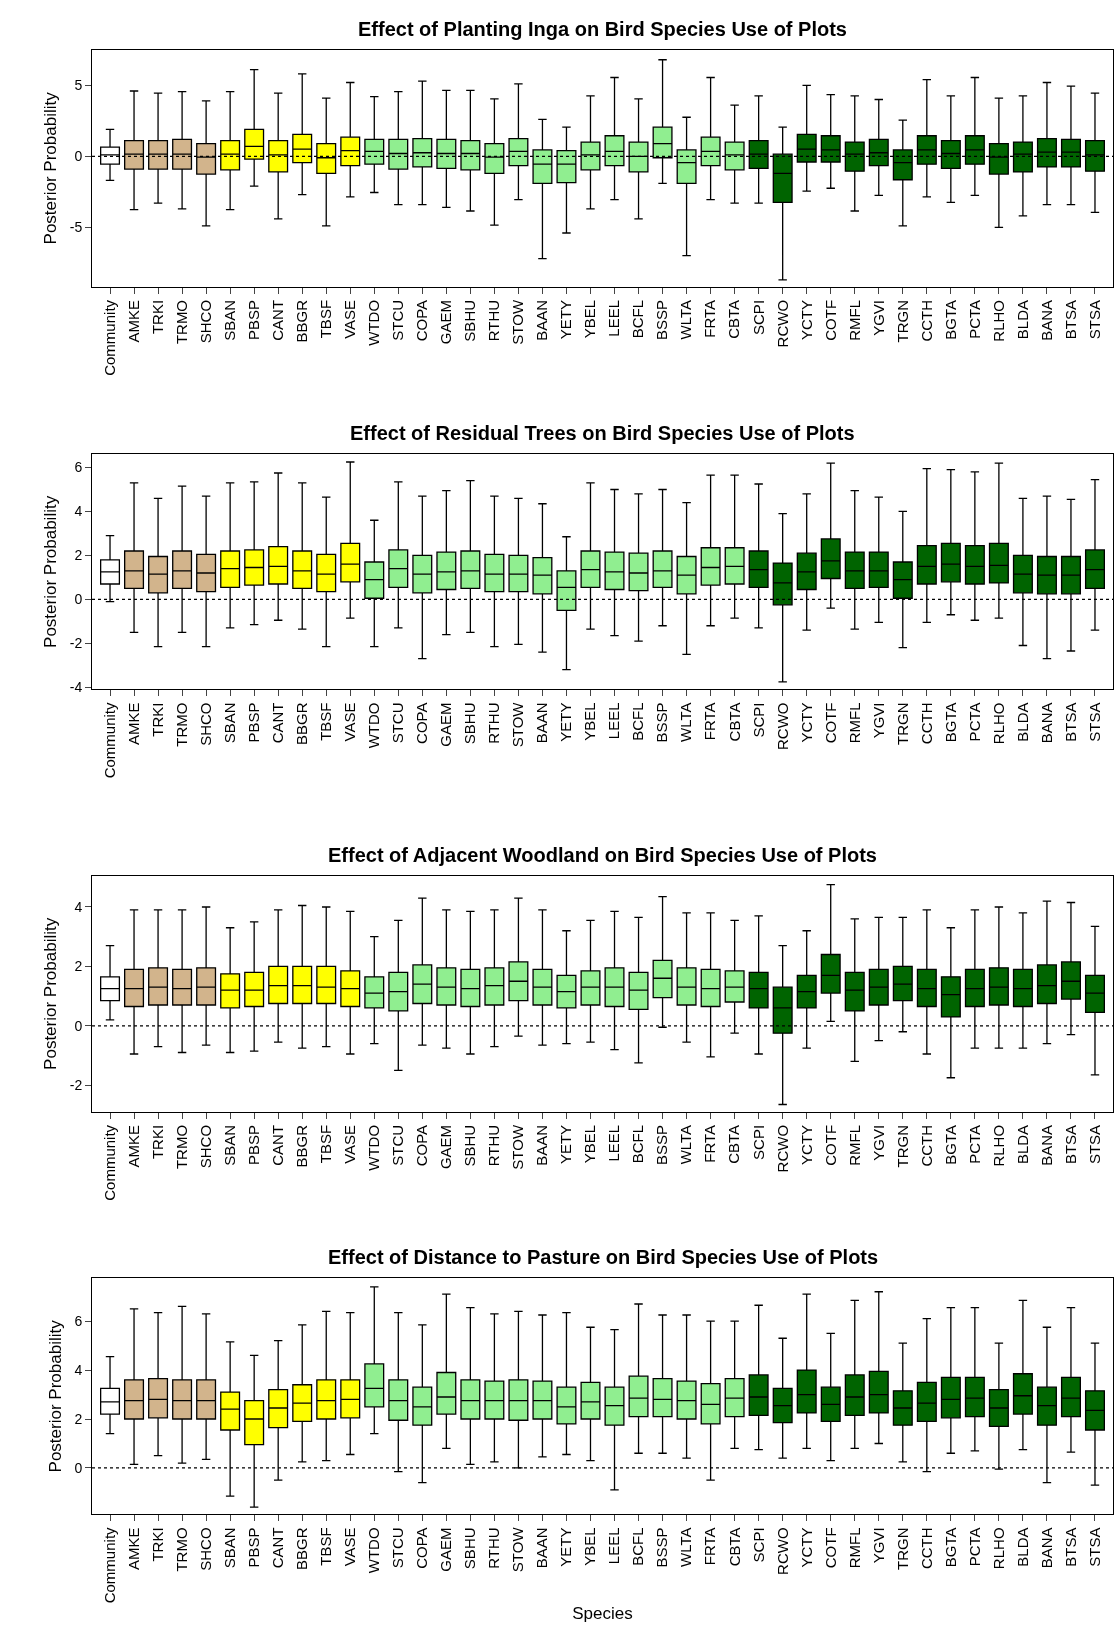 The width and height of the screenshot is (1118, 1641). What do you see at coordinates (78, 511) in the screenshot?
I see `y-tick-label: 4` at bounding box center [78, 511].